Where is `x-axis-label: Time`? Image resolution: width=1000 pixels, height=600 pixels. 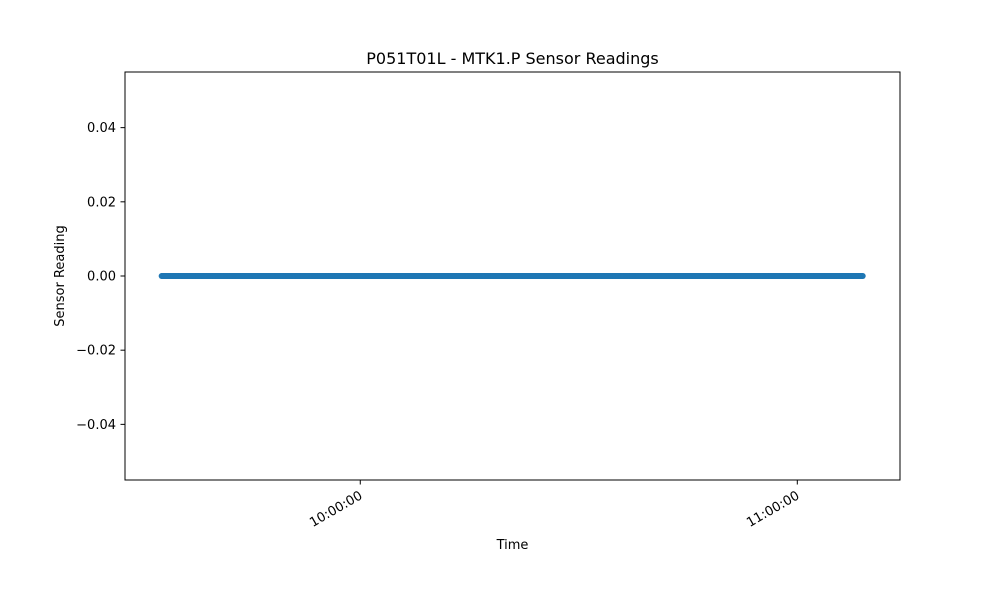 x-axis-label: Time is located at coordinates (512, 545).